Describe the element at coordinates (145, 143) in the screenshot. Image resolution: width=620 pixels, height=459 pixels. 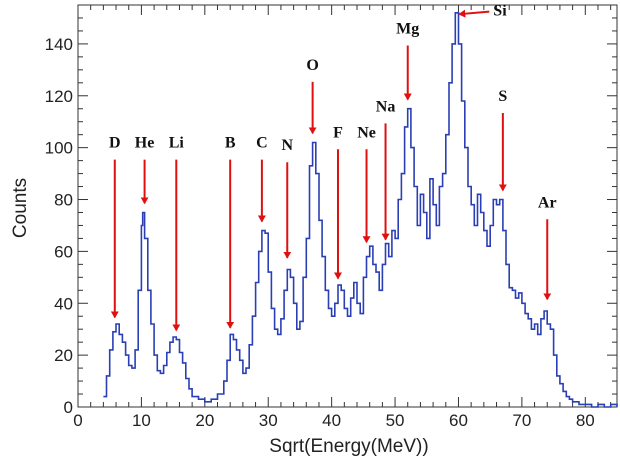
I see `annotation-label: He` at that location.